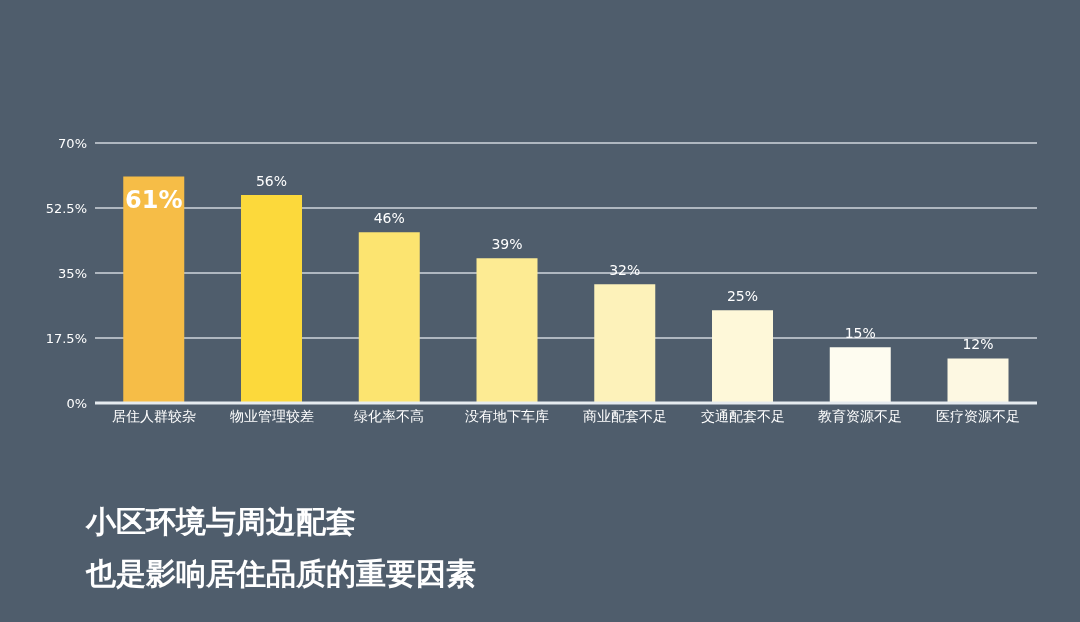 This screenshot has height=622, width=1080. What do you see at coordinates (76, 403) in the screenshot?
I see `y-tick-label: 0%` at bounding box center [76, 403].